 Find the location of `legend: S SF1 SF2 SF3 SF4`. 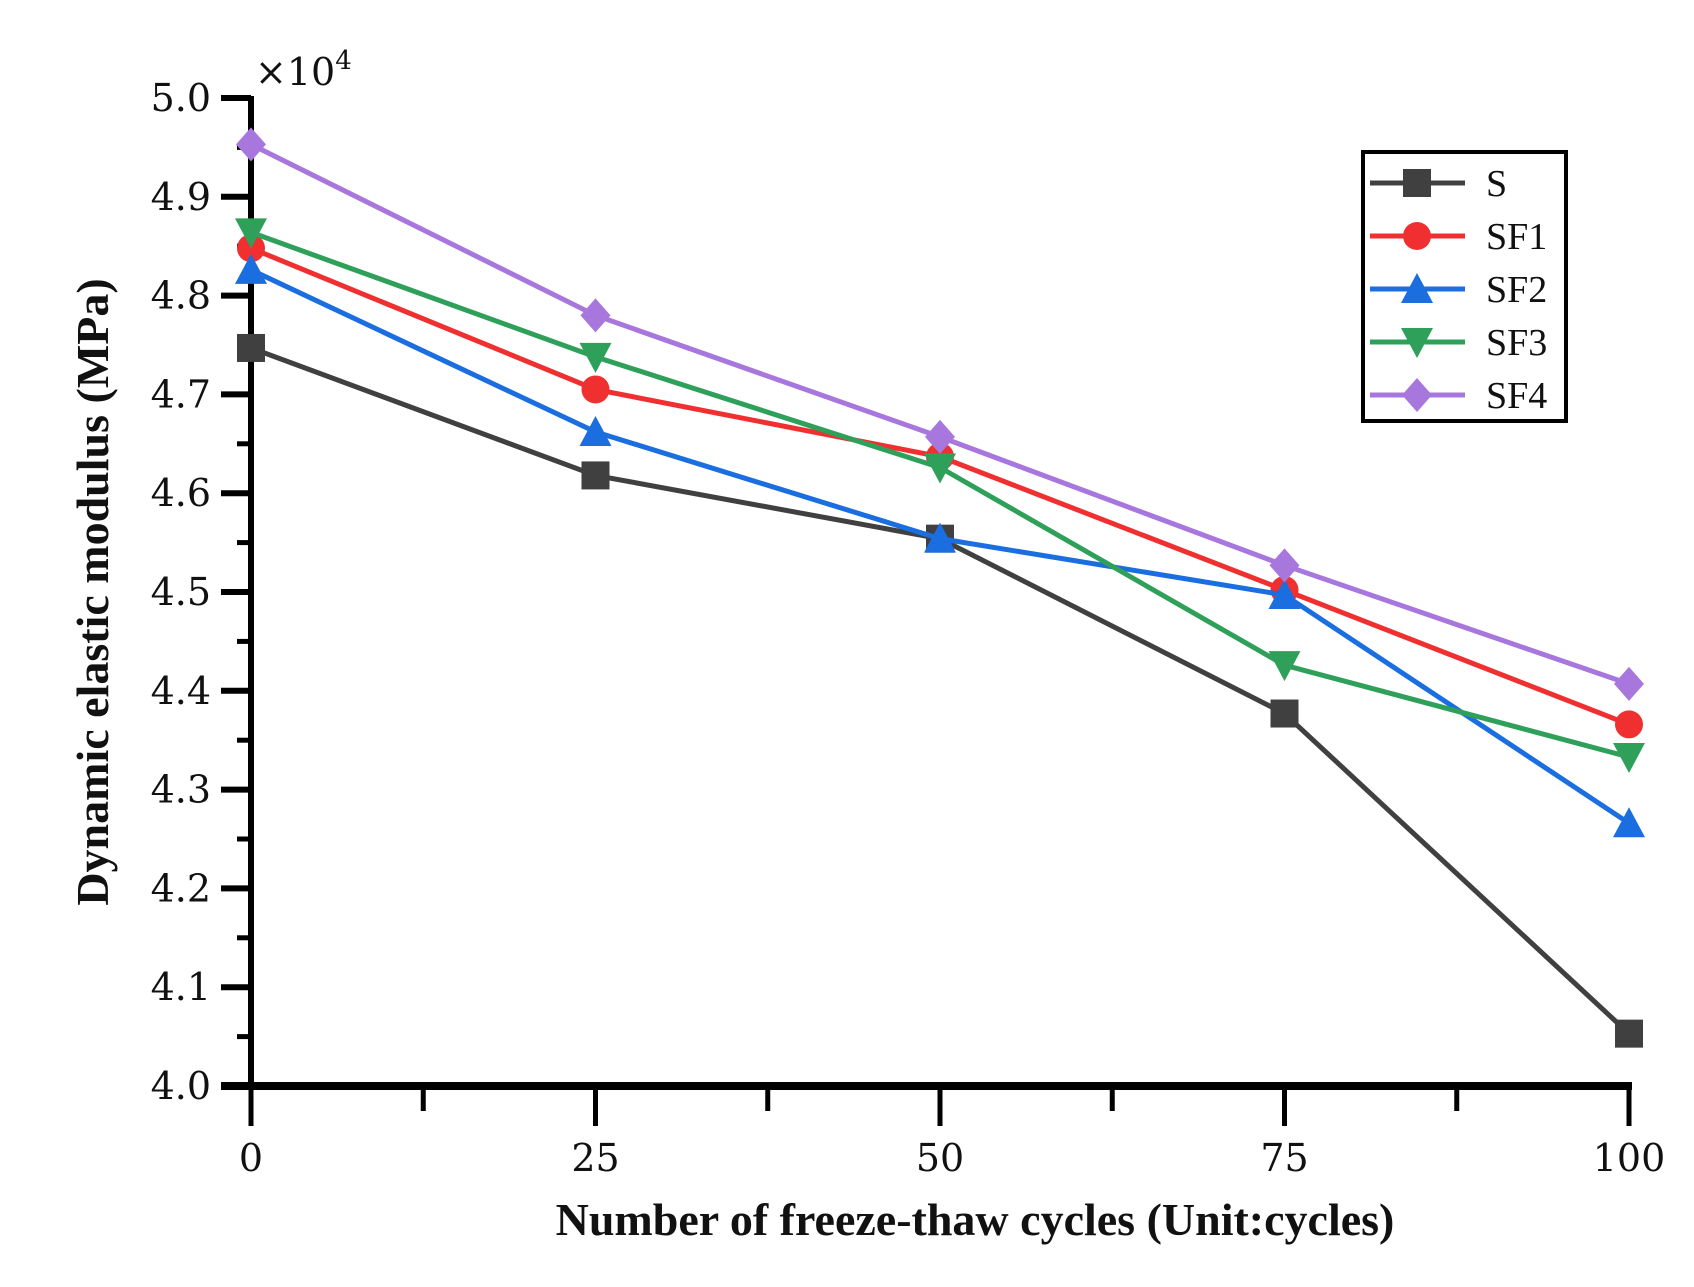

legend: S SF1 SF2 SF3 SF4 is located at coordinates (1464, 286).